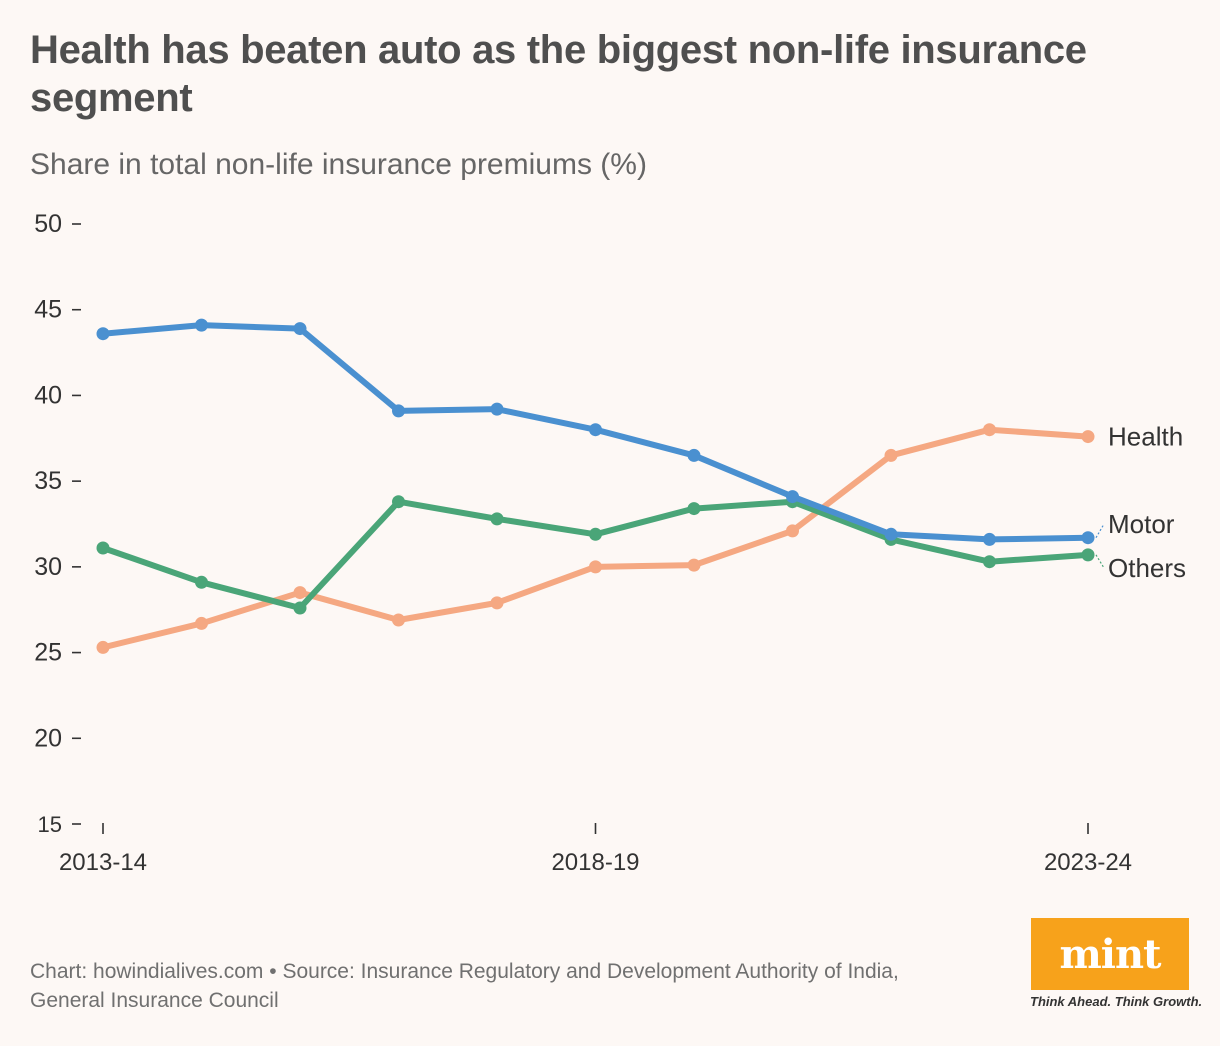 This screenshot has height=1046, width=1220. I want to click on label-connector-motor, so click(1100, 531).